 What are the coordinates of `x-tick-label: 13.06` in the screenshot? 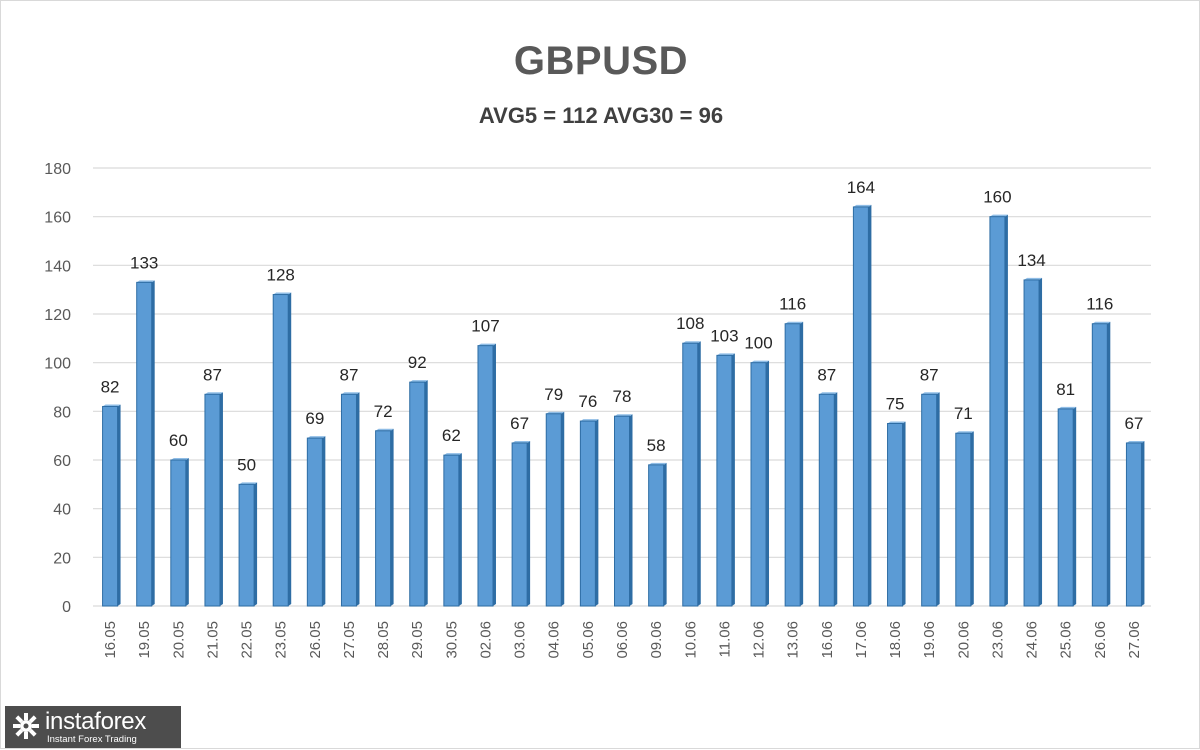 It's located at (793, 640).